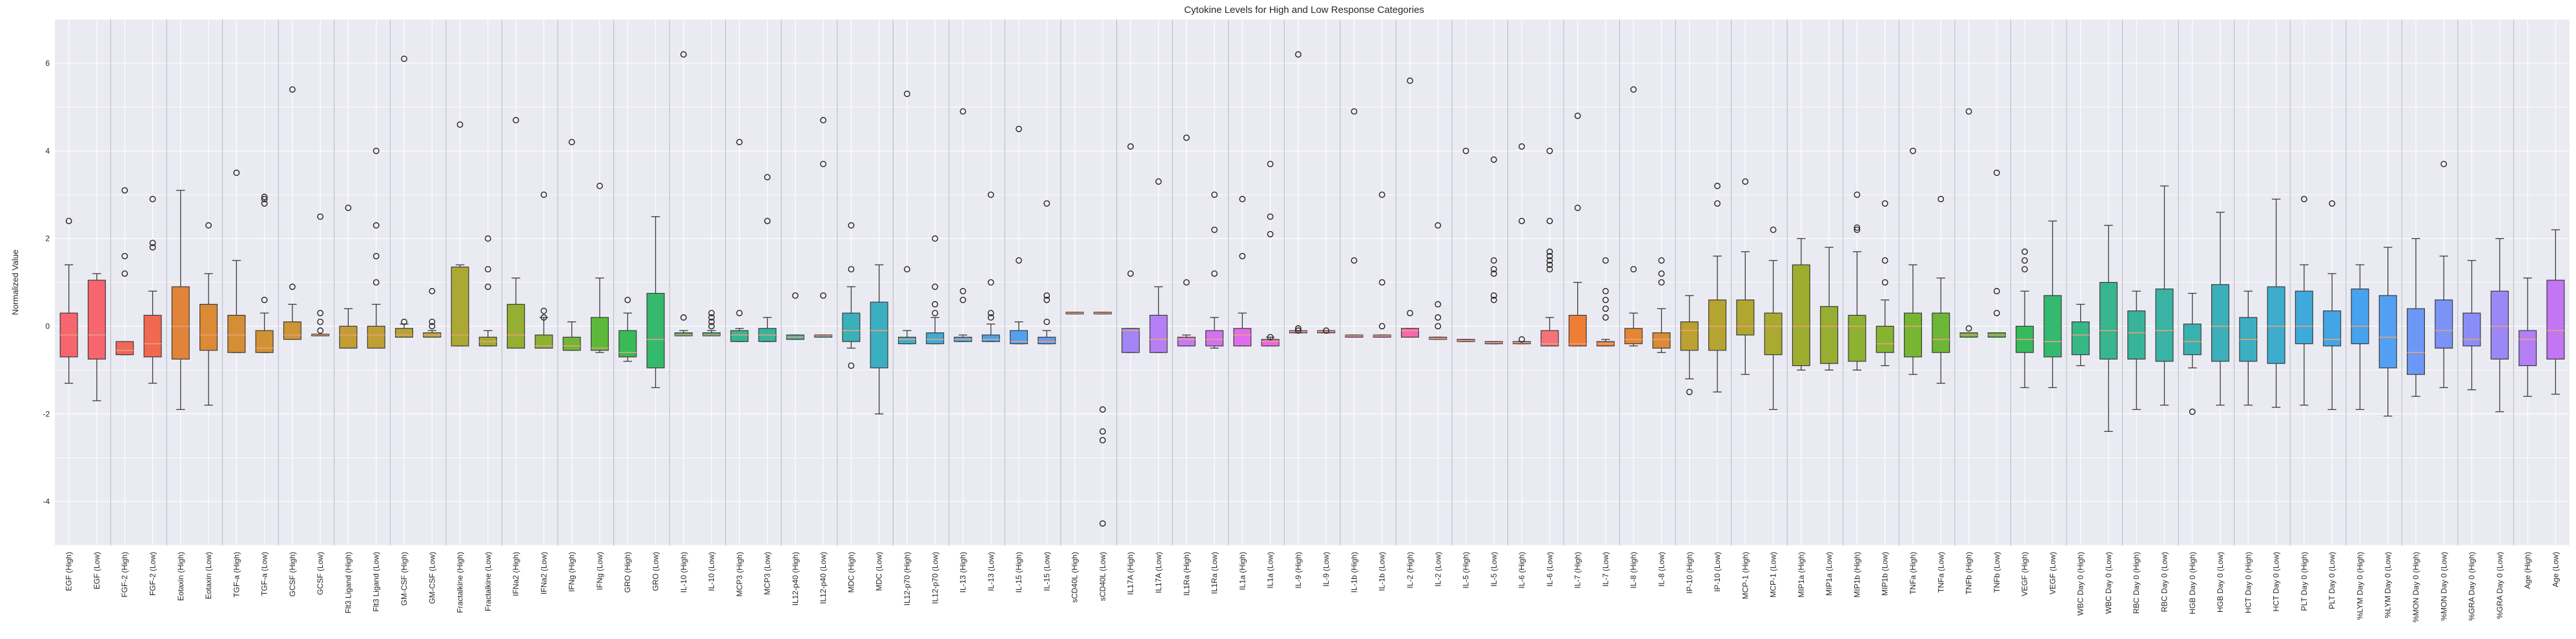 The image size is (2576, 639). Describe the element at coordinates (47, 151) in the screenshot. I see `y-tick-label: 4` at that location.